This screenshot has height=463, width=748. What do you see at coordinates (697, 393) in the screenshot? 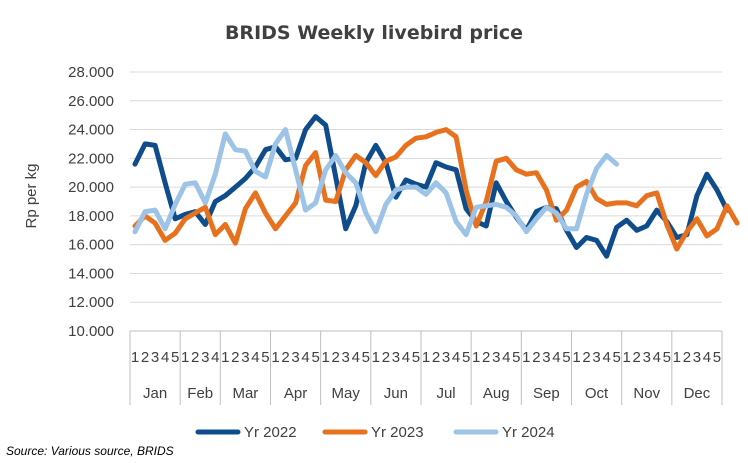
I see `month-label: Dec` at bounding box center [697, 393].